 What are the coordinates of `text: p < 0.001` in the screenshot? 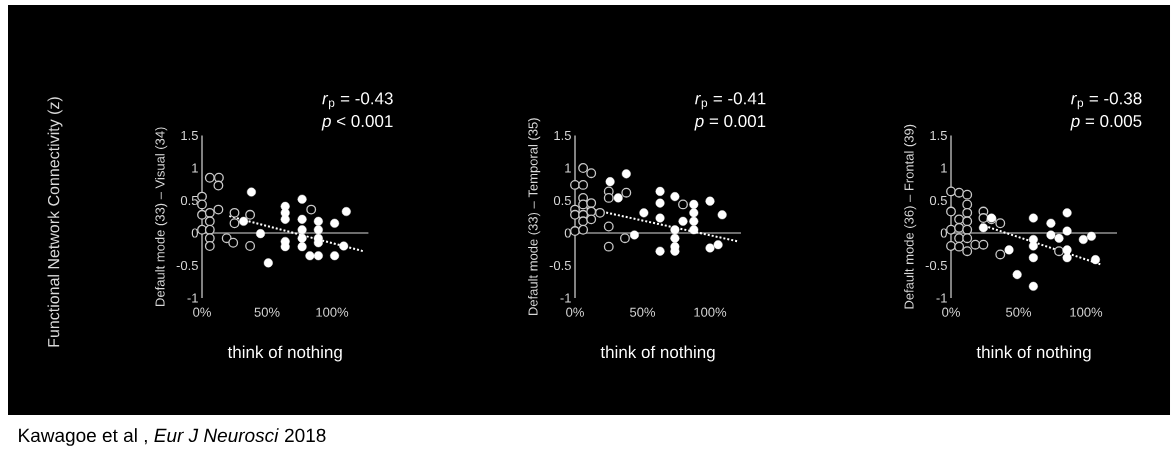 It's located at (357, 123).